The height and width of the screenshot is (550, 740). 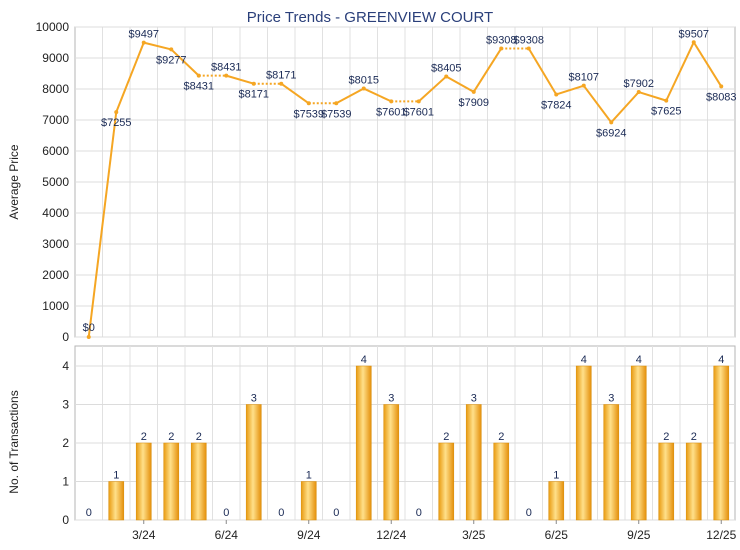 What do you see at coordinates (370, 17) in the screenshot?
I see `chart-title: Price Trends - GREENVIEW COURT` at bounding box center [370, 17].